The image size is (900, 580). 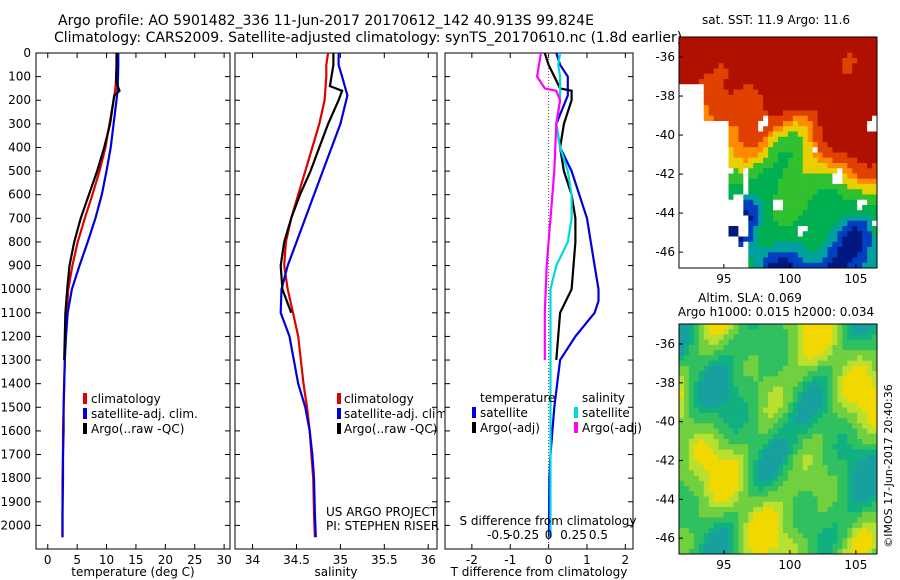 I want to click on legend-label: Argo(..raw -QC), so click(x=390, y=429).